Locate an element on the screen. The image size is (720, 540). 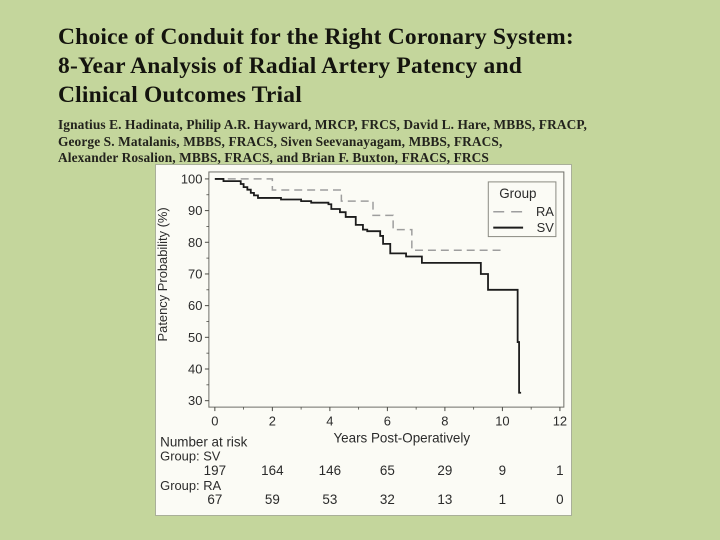
x-tick-label: 10 is located at coordinates (502, 421).